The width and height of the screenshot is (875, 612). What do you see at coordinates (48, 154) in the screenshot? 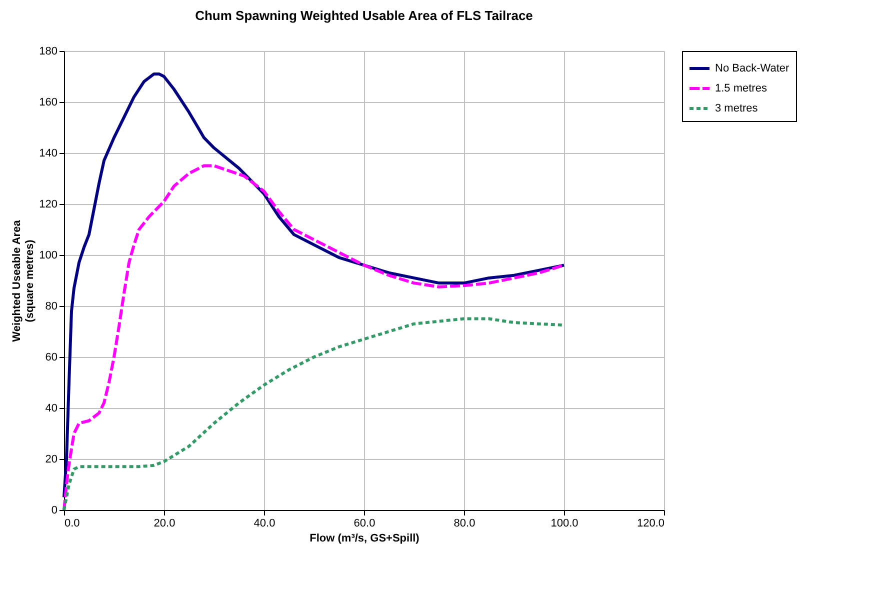
I see `y-tick-label: 140` at bounding box center [48, 154].